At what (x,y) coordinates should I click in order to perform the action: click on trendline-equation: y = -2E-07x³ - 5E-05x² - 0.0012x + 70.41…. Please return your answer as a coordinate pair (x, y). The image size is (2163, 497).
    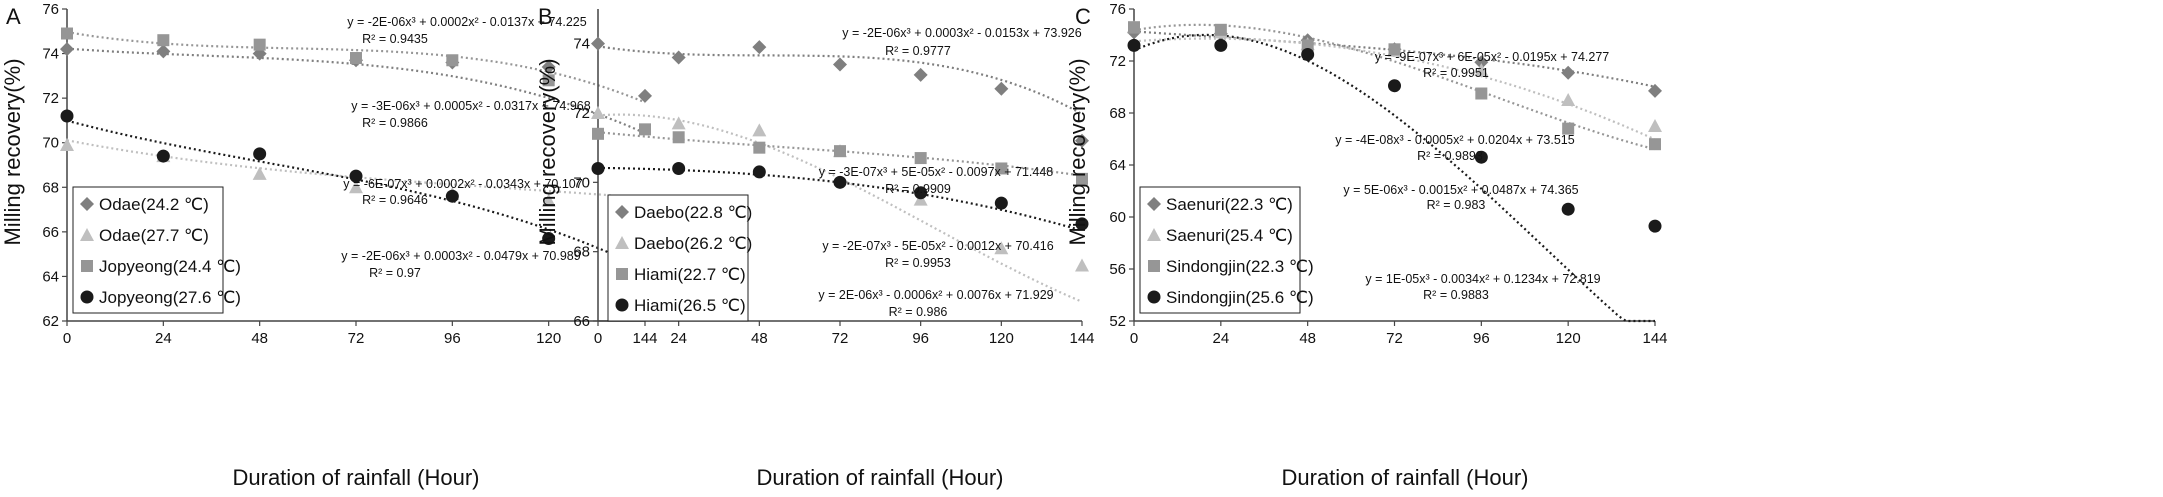
    Looking at the image, I should click on (937, 246).